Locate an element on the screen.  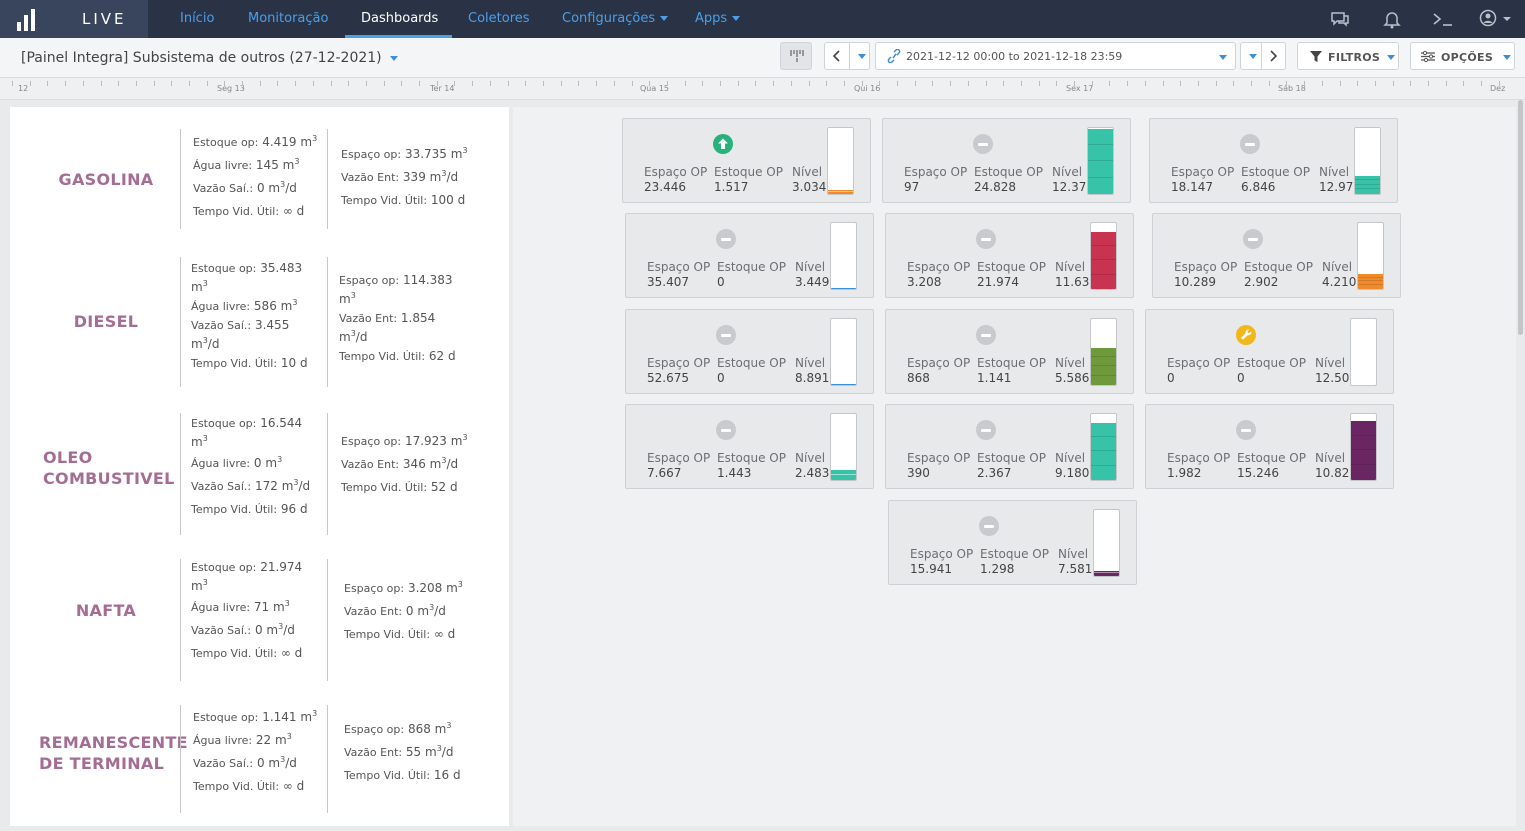
opcoes-button: OPÇÕES is located at coordinates (1462, 56).